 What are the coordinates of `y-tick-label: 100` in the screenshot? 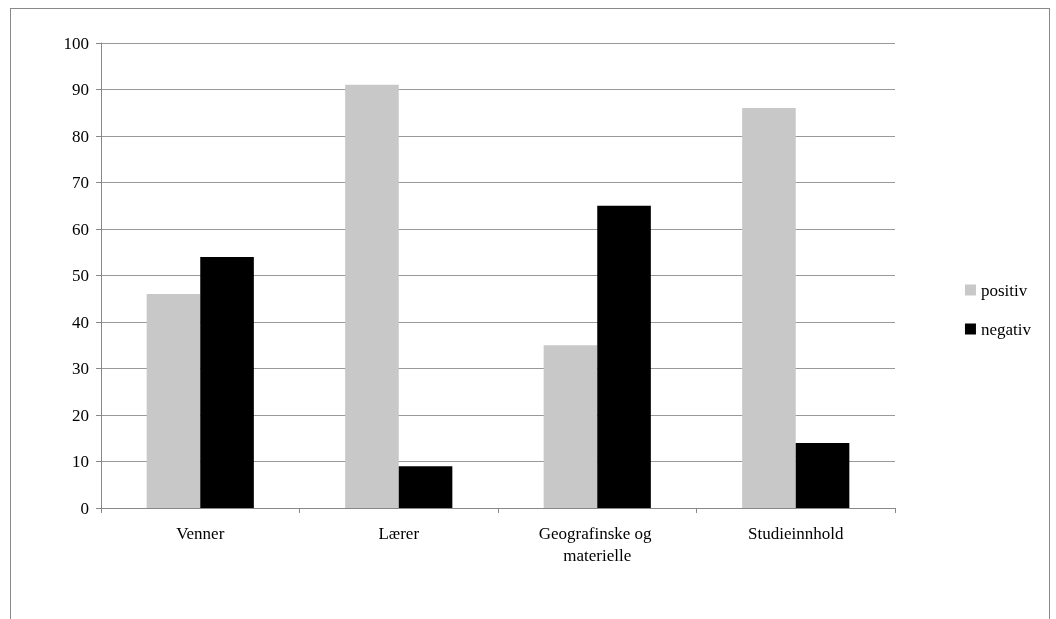 It's located at (76, 43).